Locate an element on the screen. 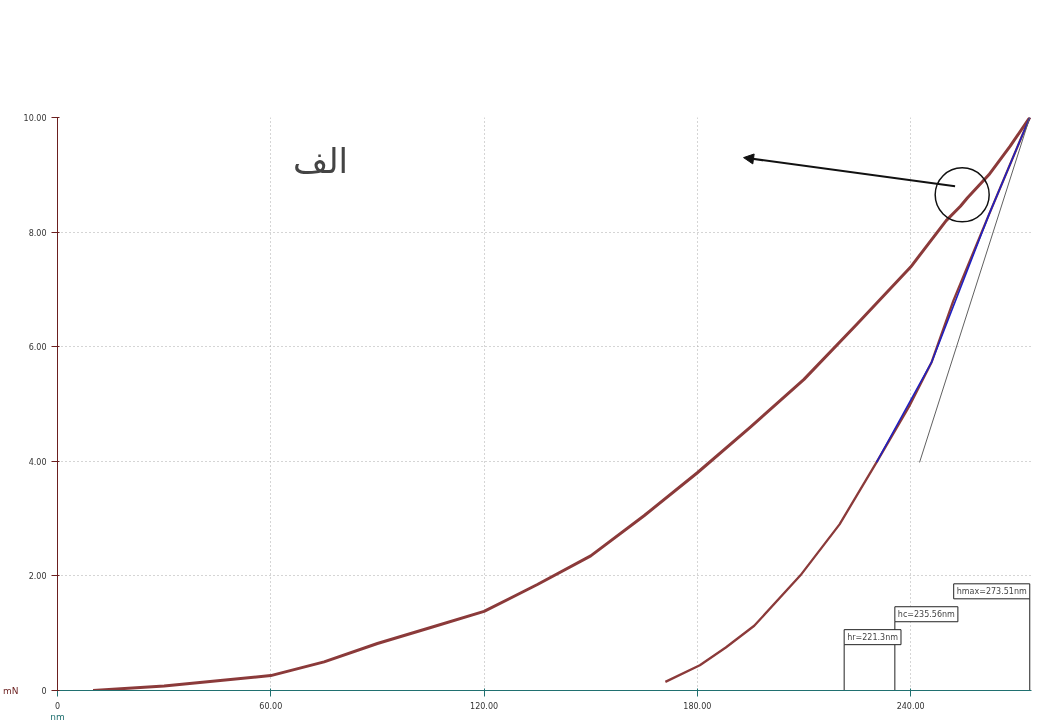  x-tick-label: 120.00 is located at coordinates (484, 706).